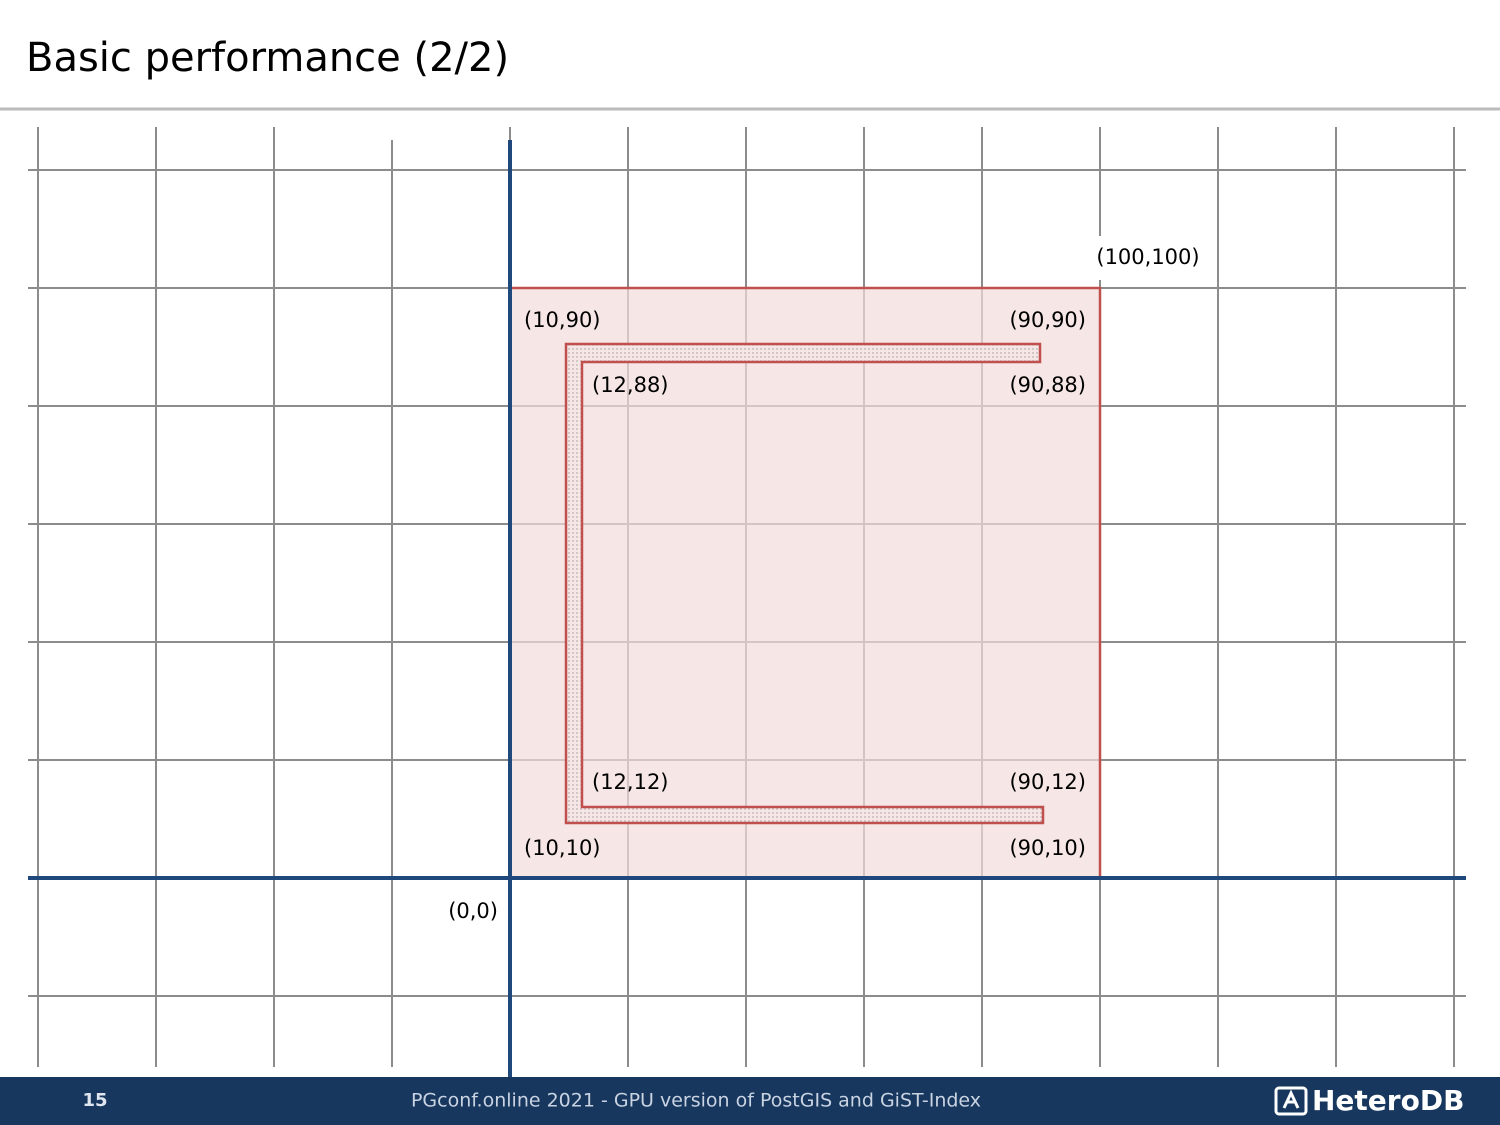 Image resolution: width=1500 pixels, height=1125 pixels. I want to click on c-shape-polygon, so click(804, 583).